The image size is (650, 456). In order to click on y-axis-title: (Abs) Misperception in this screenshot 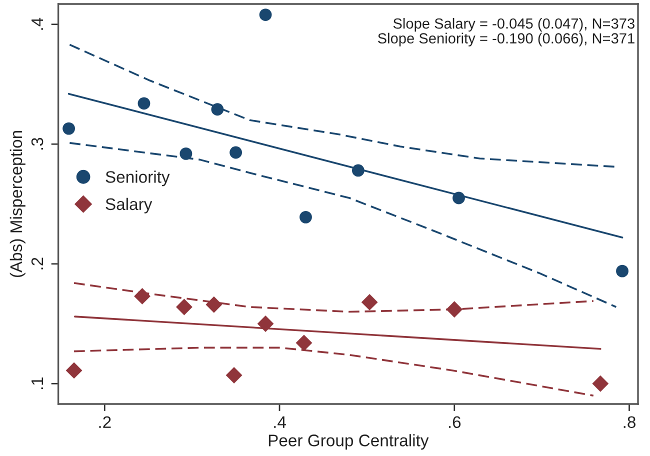, I will do `click(18, 204)`.